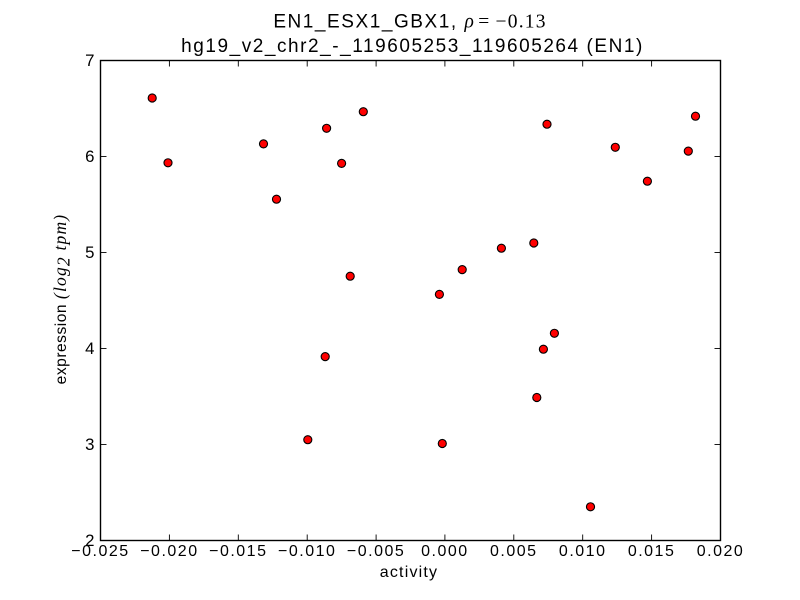  What do you see at coordinates (89, 444) in the screenshot?
I see `svg-text: 3` at bounding box center [89, 444].